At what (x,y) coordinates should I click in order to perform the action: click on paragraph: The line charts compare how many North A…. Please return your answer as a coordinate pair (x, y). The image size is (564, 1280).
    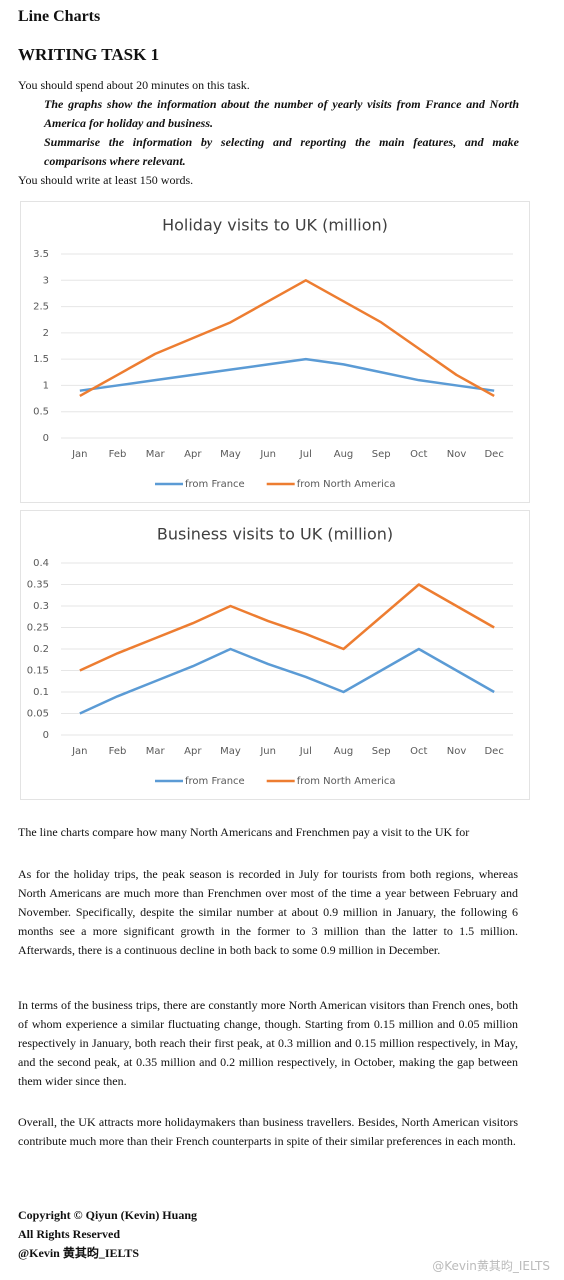
    Looking at the image, I should click on (244, 832).